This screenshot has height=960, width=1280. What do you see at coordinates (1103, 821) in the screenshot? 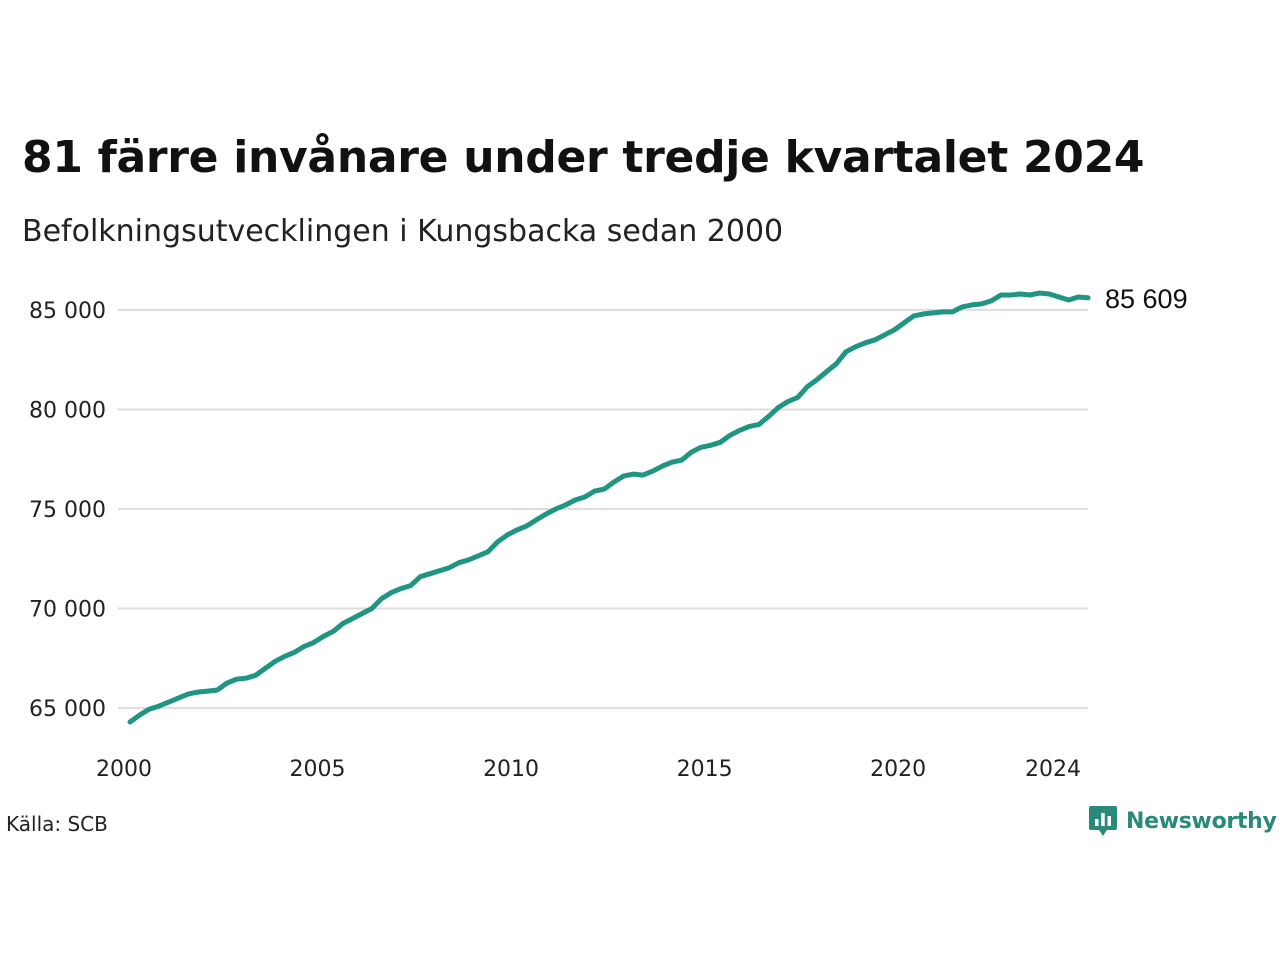
I see `newsworthy-logo-icon` at bounding box center [1103, 821].